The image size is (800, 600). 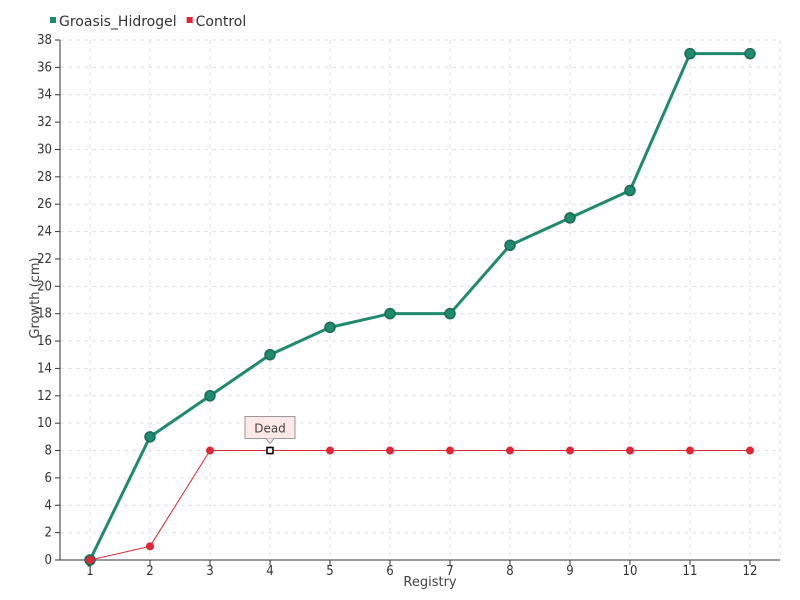 I want to click on x-tick-label: 8, so click(x=509, y=571).